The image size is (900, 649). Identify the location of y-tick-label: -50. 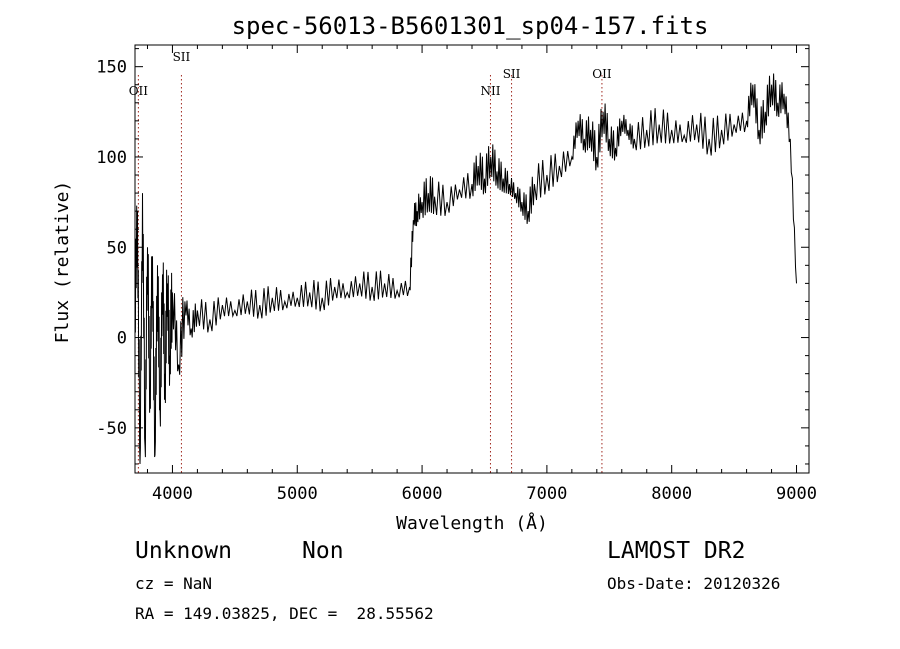
(111, 429).